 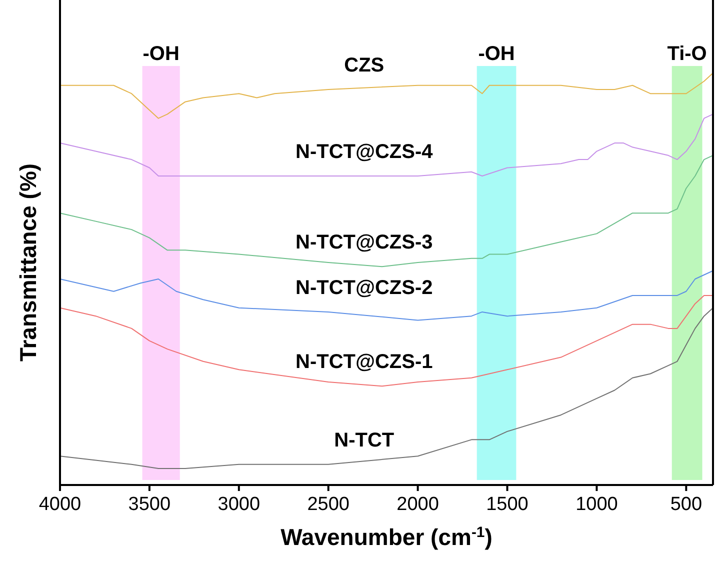 I want to click on x-tick-label: 500, so click(x=686, y=504).